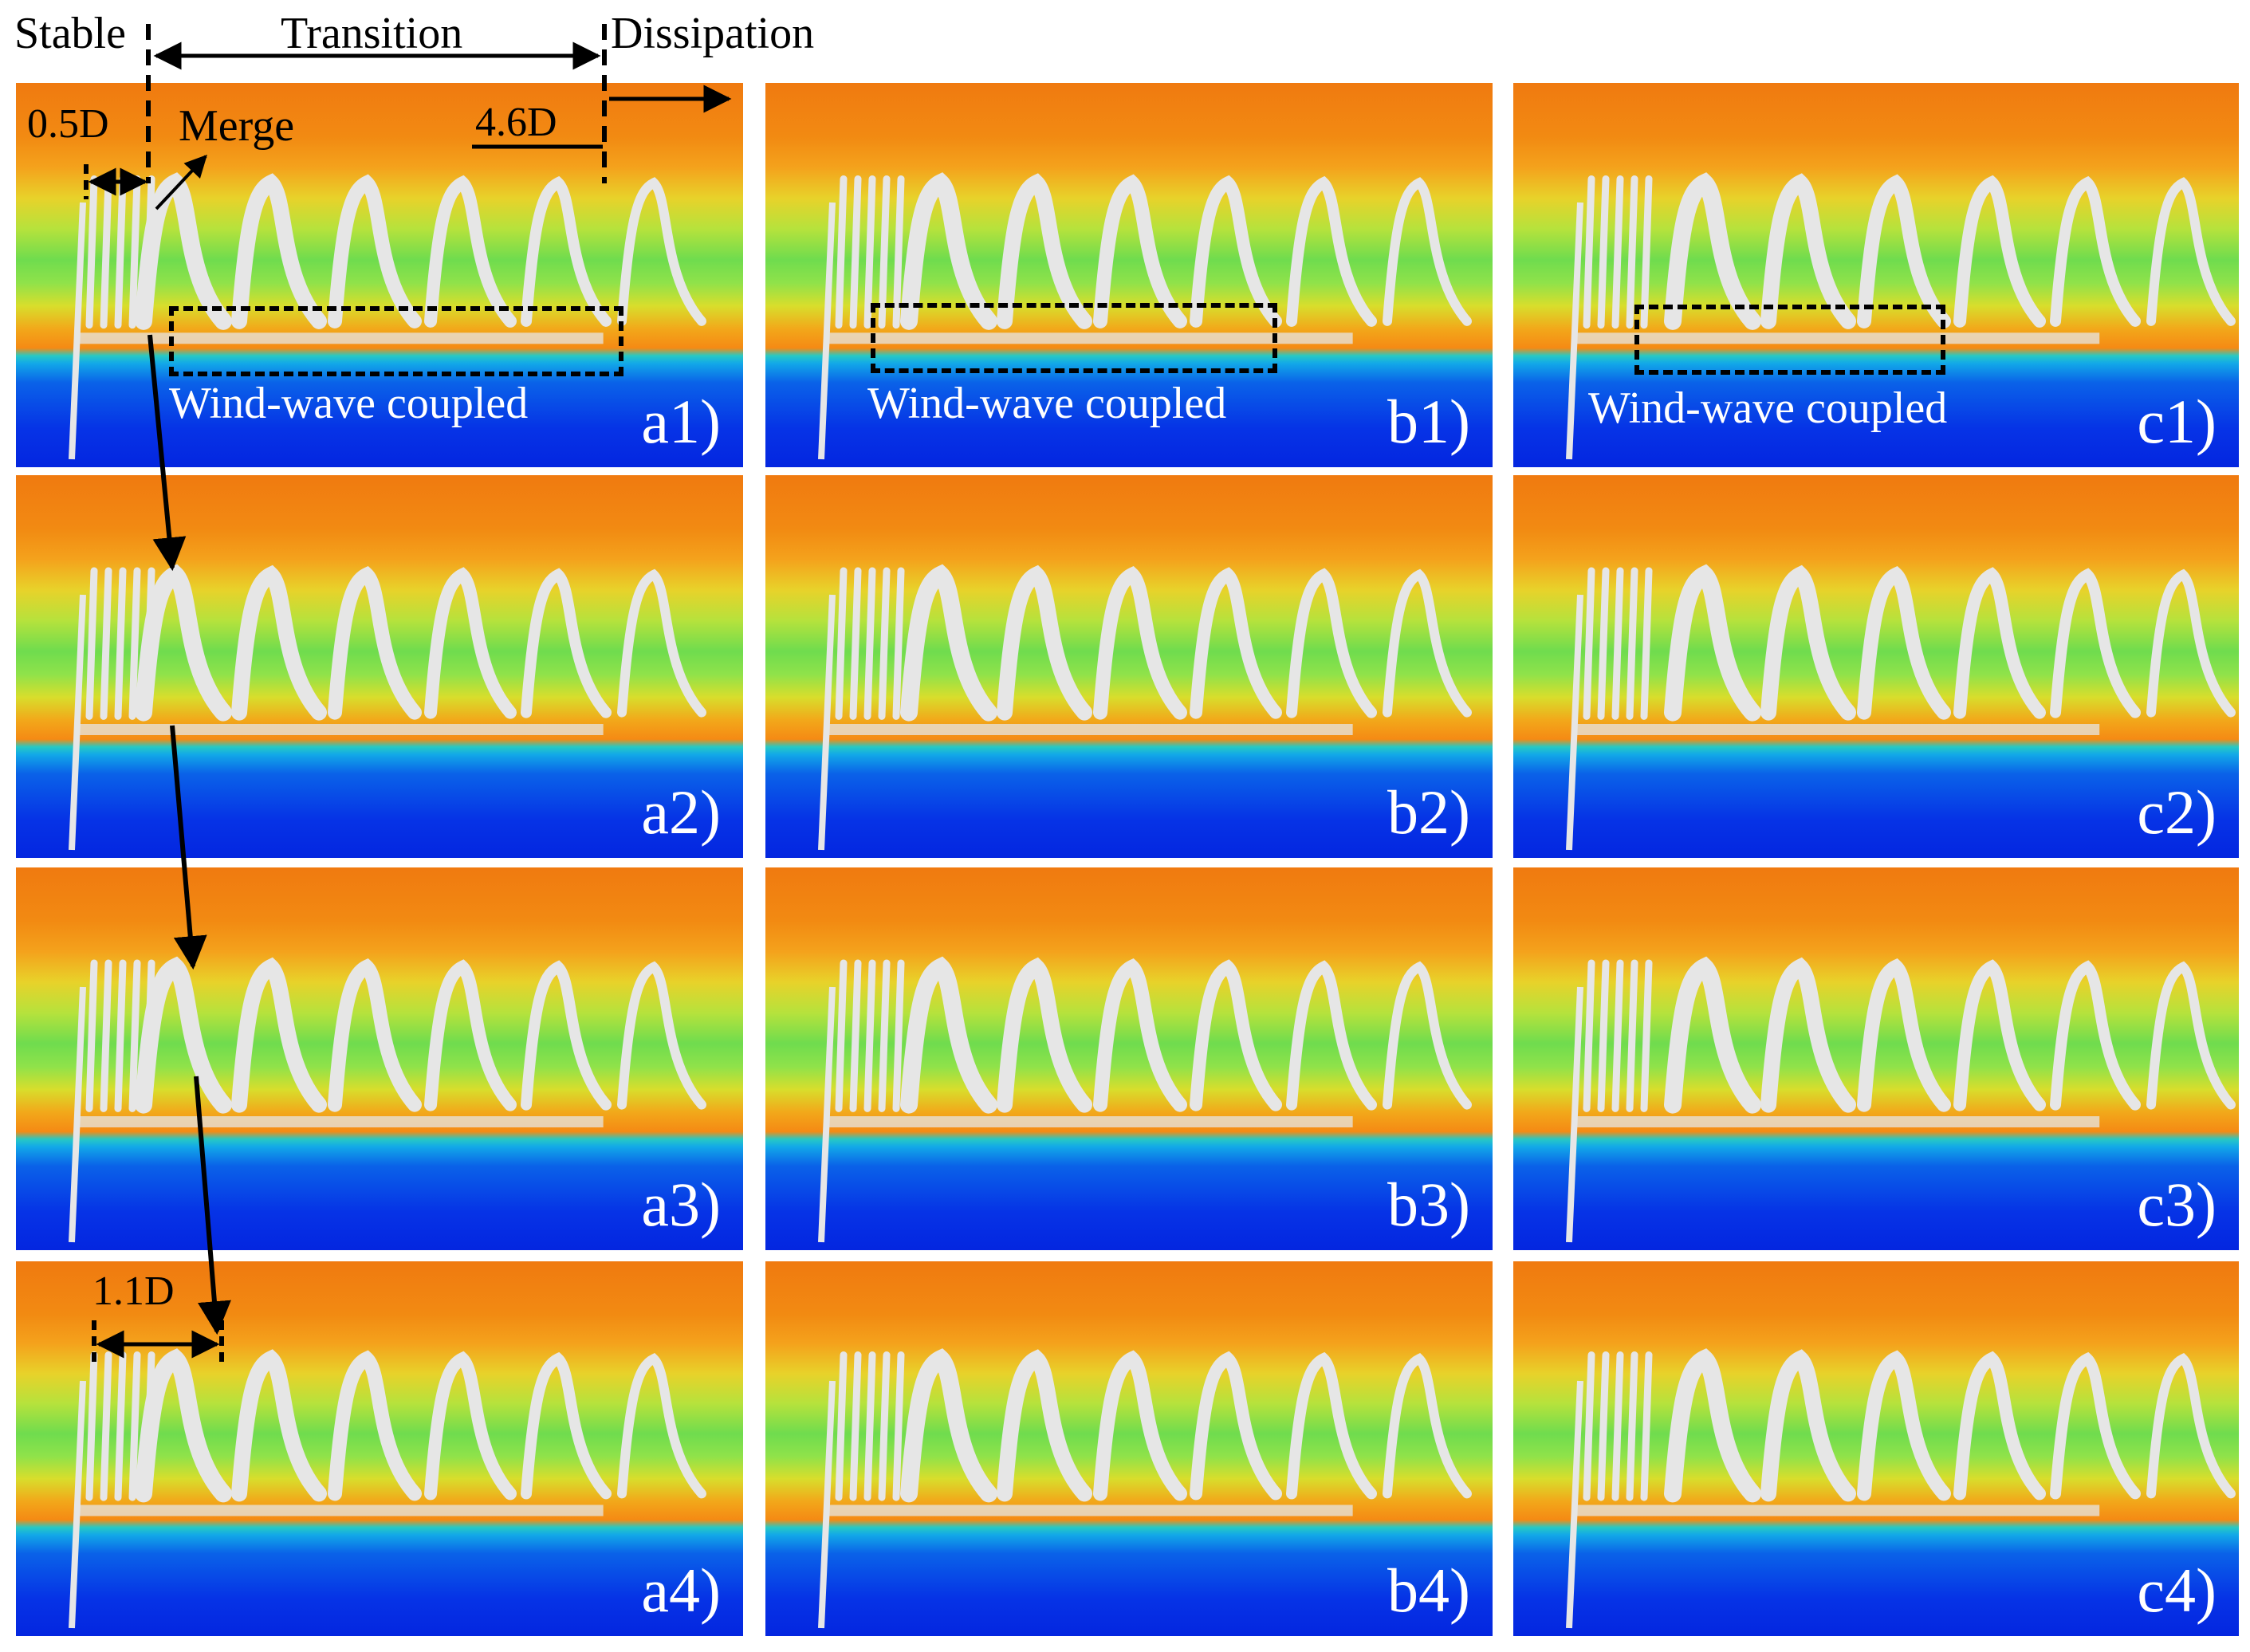 The height and width of the screenshot is (1652, 2250). What do you see at coordinates (681, 812) in the screenshot?
I see `panel-label: a2)` at bounding box center [681, 812].